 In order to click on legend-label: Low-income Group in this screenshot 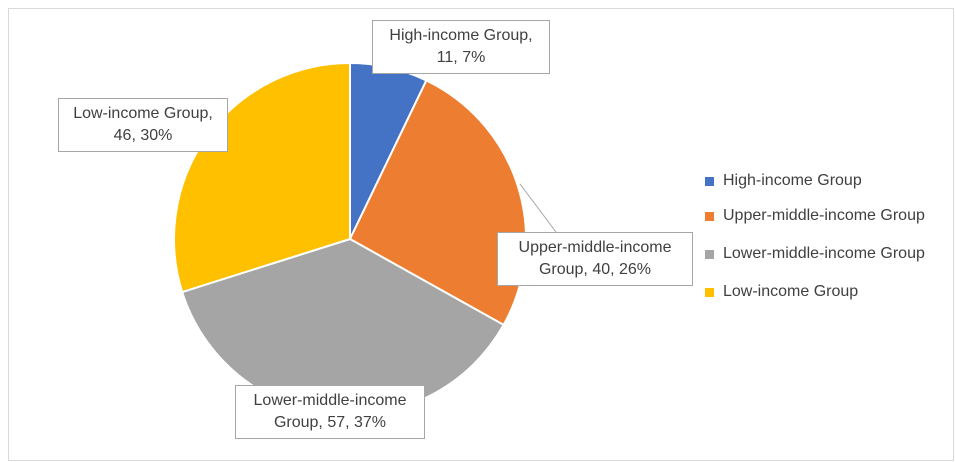, I will do `click(791, 291)`.